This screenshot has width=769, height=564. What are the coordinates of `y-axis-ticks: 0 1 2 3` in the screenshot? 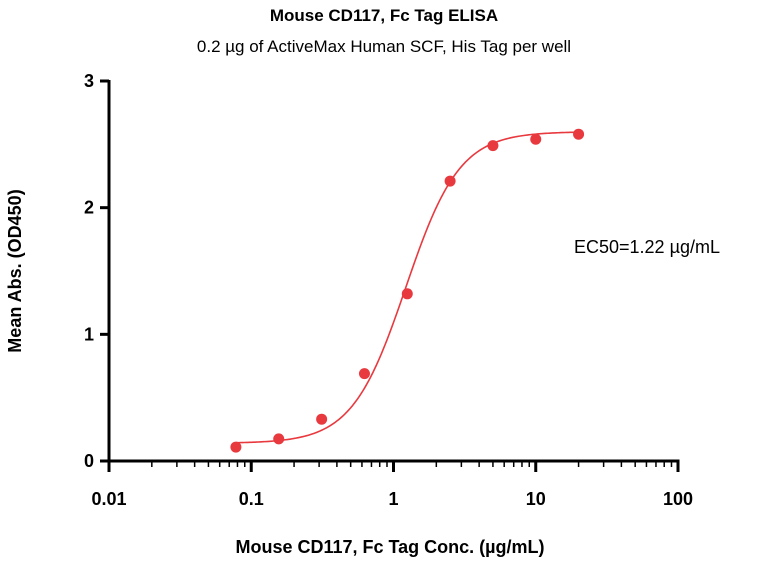 It's located at (96, 271).